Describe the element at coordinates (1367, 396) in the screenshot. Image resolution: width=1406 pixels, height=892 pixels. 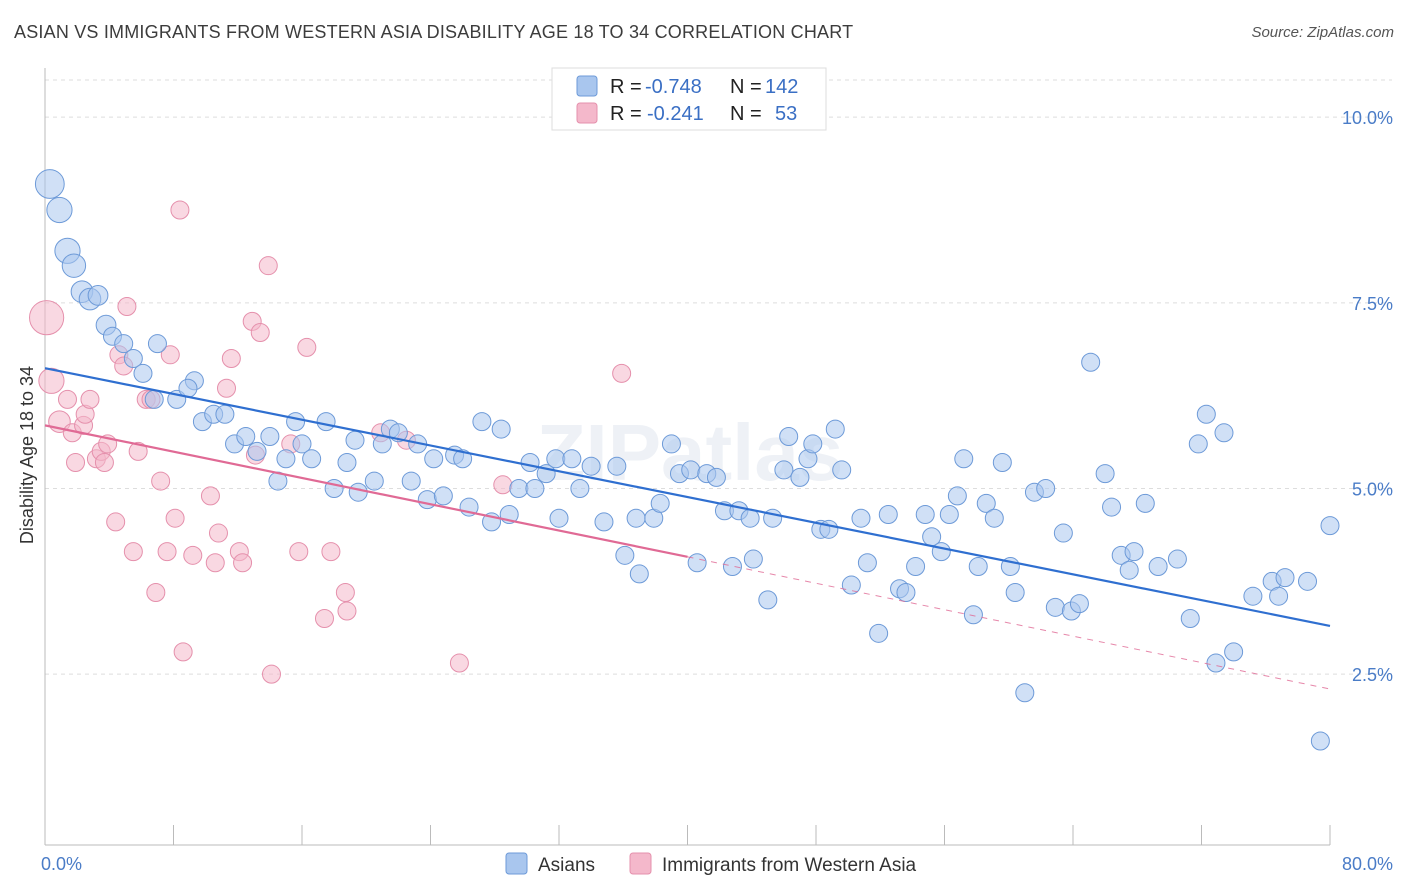
I see `y-tick-labels: 2.5% 5.0% 7.5% 10.0%` at that location.